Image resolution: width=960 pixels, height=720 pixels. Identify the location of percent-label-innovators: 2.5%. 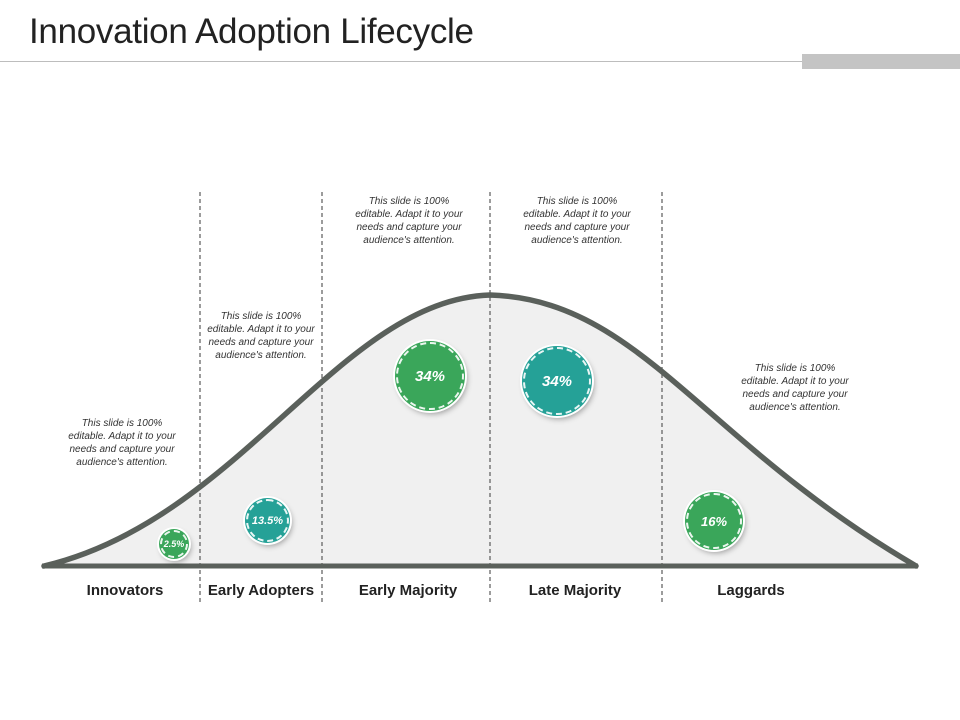
(174, 544).